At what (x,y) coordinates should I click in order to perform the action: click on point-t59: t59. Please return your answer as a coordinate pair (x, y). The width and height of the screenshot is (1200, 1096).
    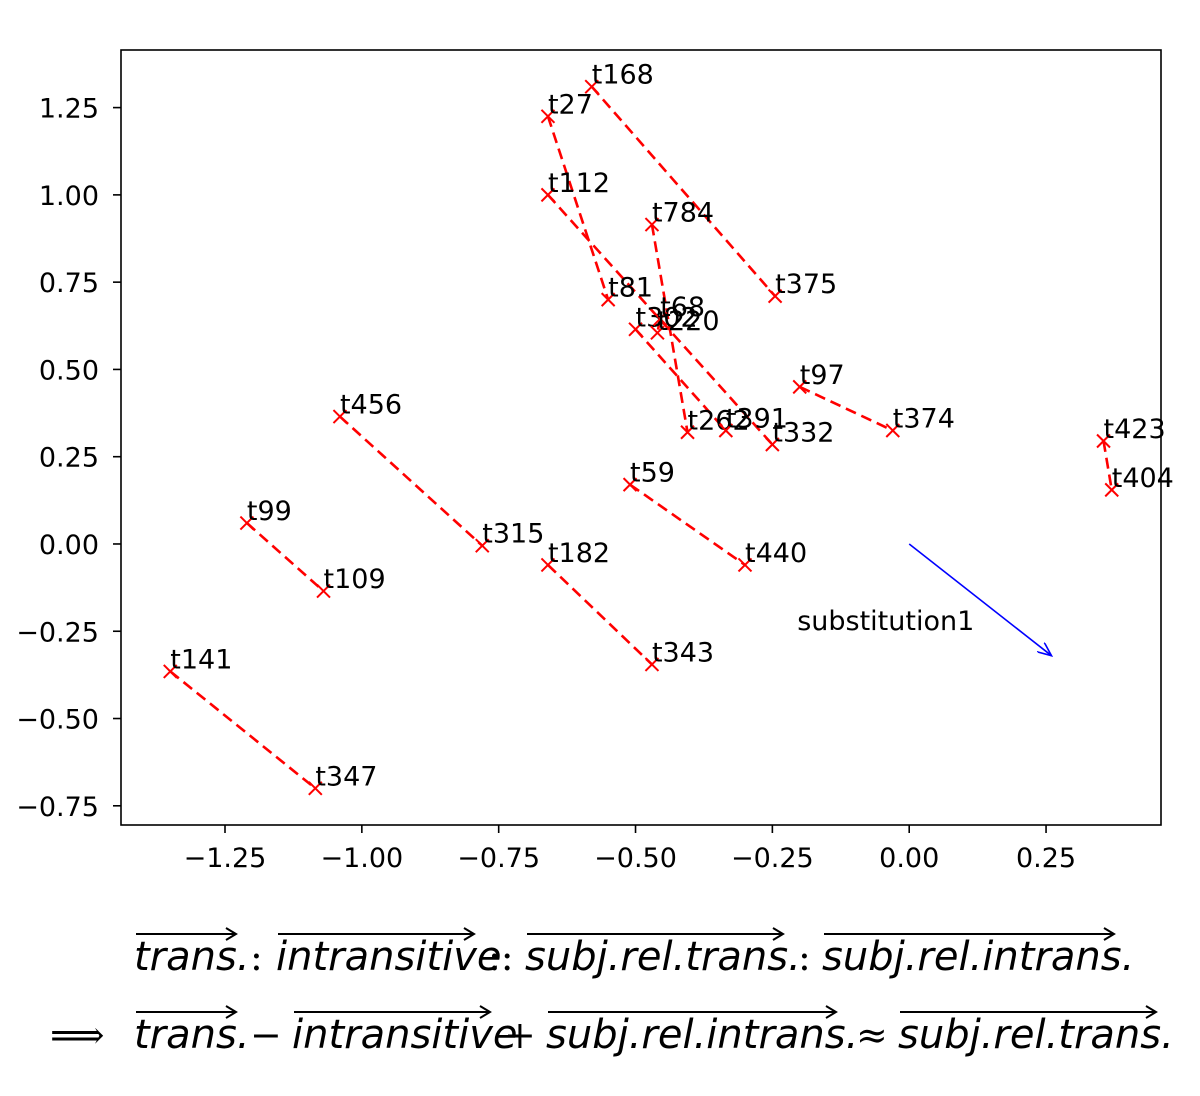
    Looking at the image, I should click on (648, 475).